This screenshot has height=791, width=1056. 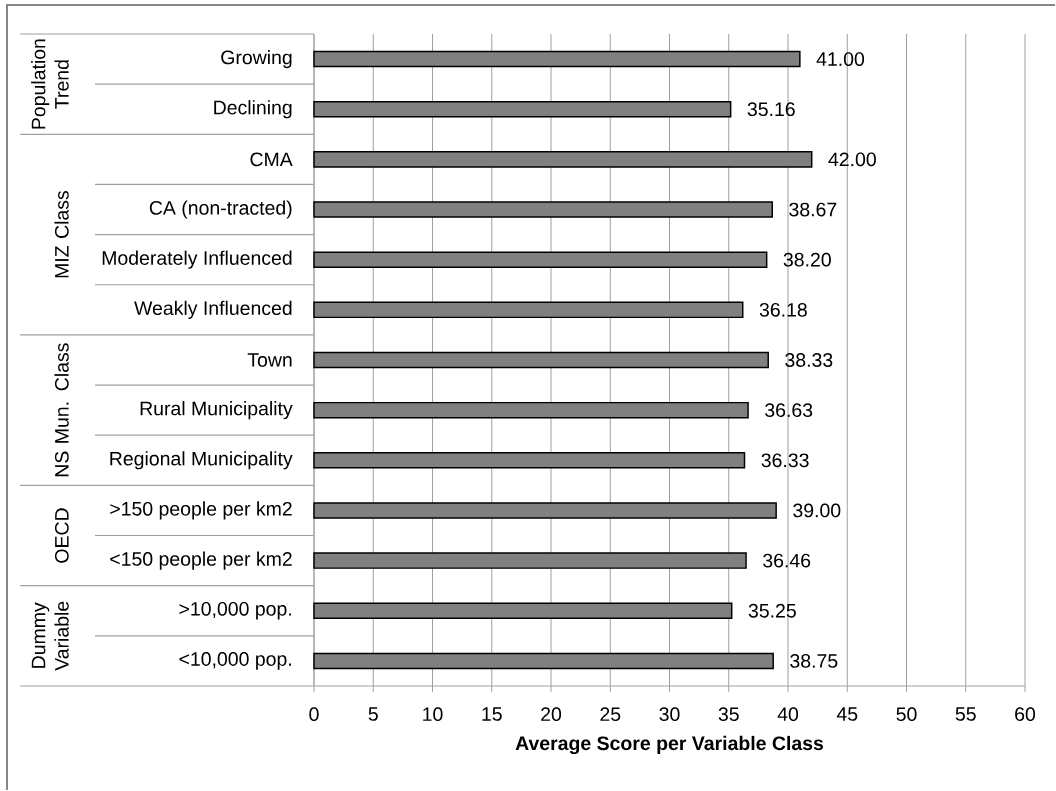 What do you see at coordinates (433, 714) in the screenshot?
I see `x-tick-label: 10` at bounding box center [433, 714].